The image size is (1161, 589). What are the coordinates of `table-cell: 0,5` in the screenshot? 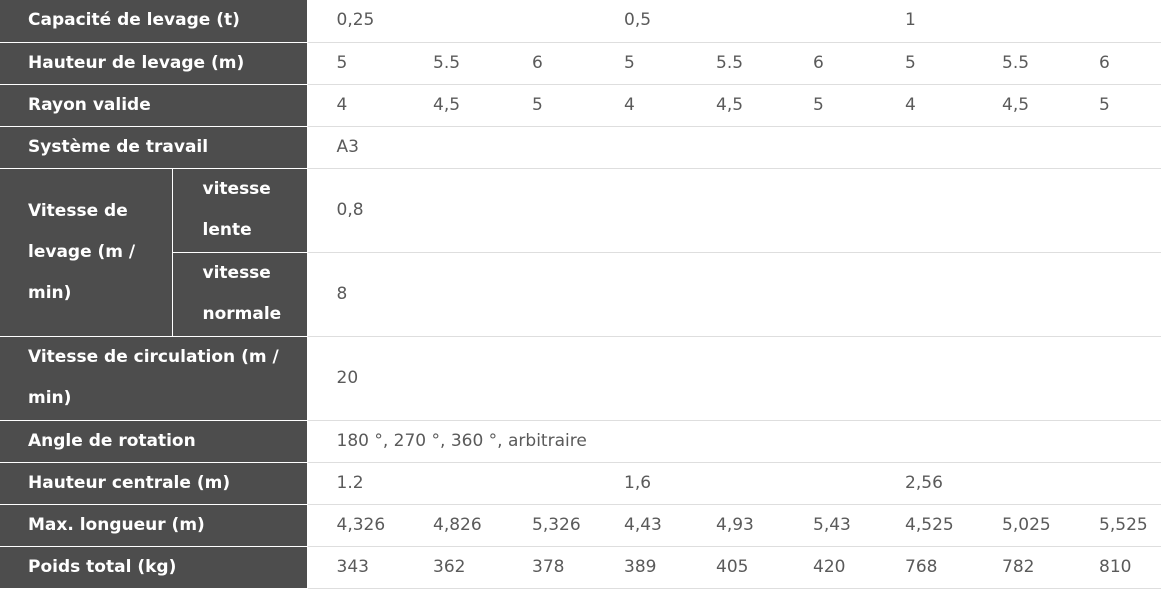 It's located at (736, 21).